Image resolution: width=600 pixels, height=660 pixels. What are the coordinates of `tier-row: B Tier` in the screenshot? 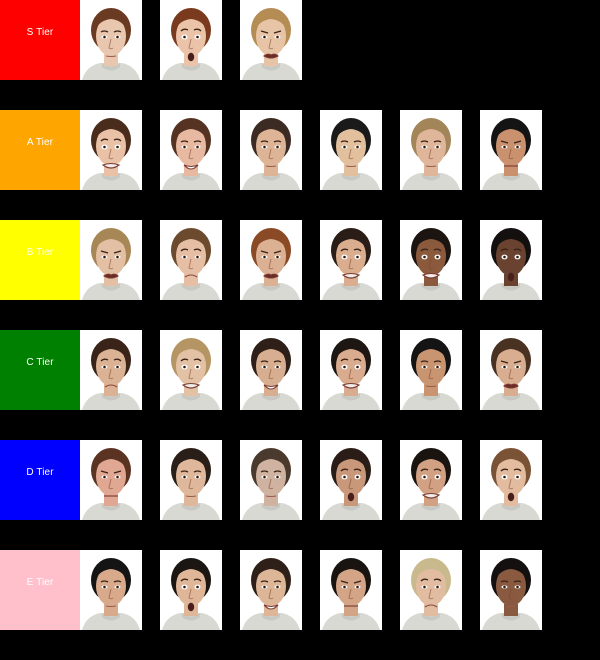 It's located at (300, 260).